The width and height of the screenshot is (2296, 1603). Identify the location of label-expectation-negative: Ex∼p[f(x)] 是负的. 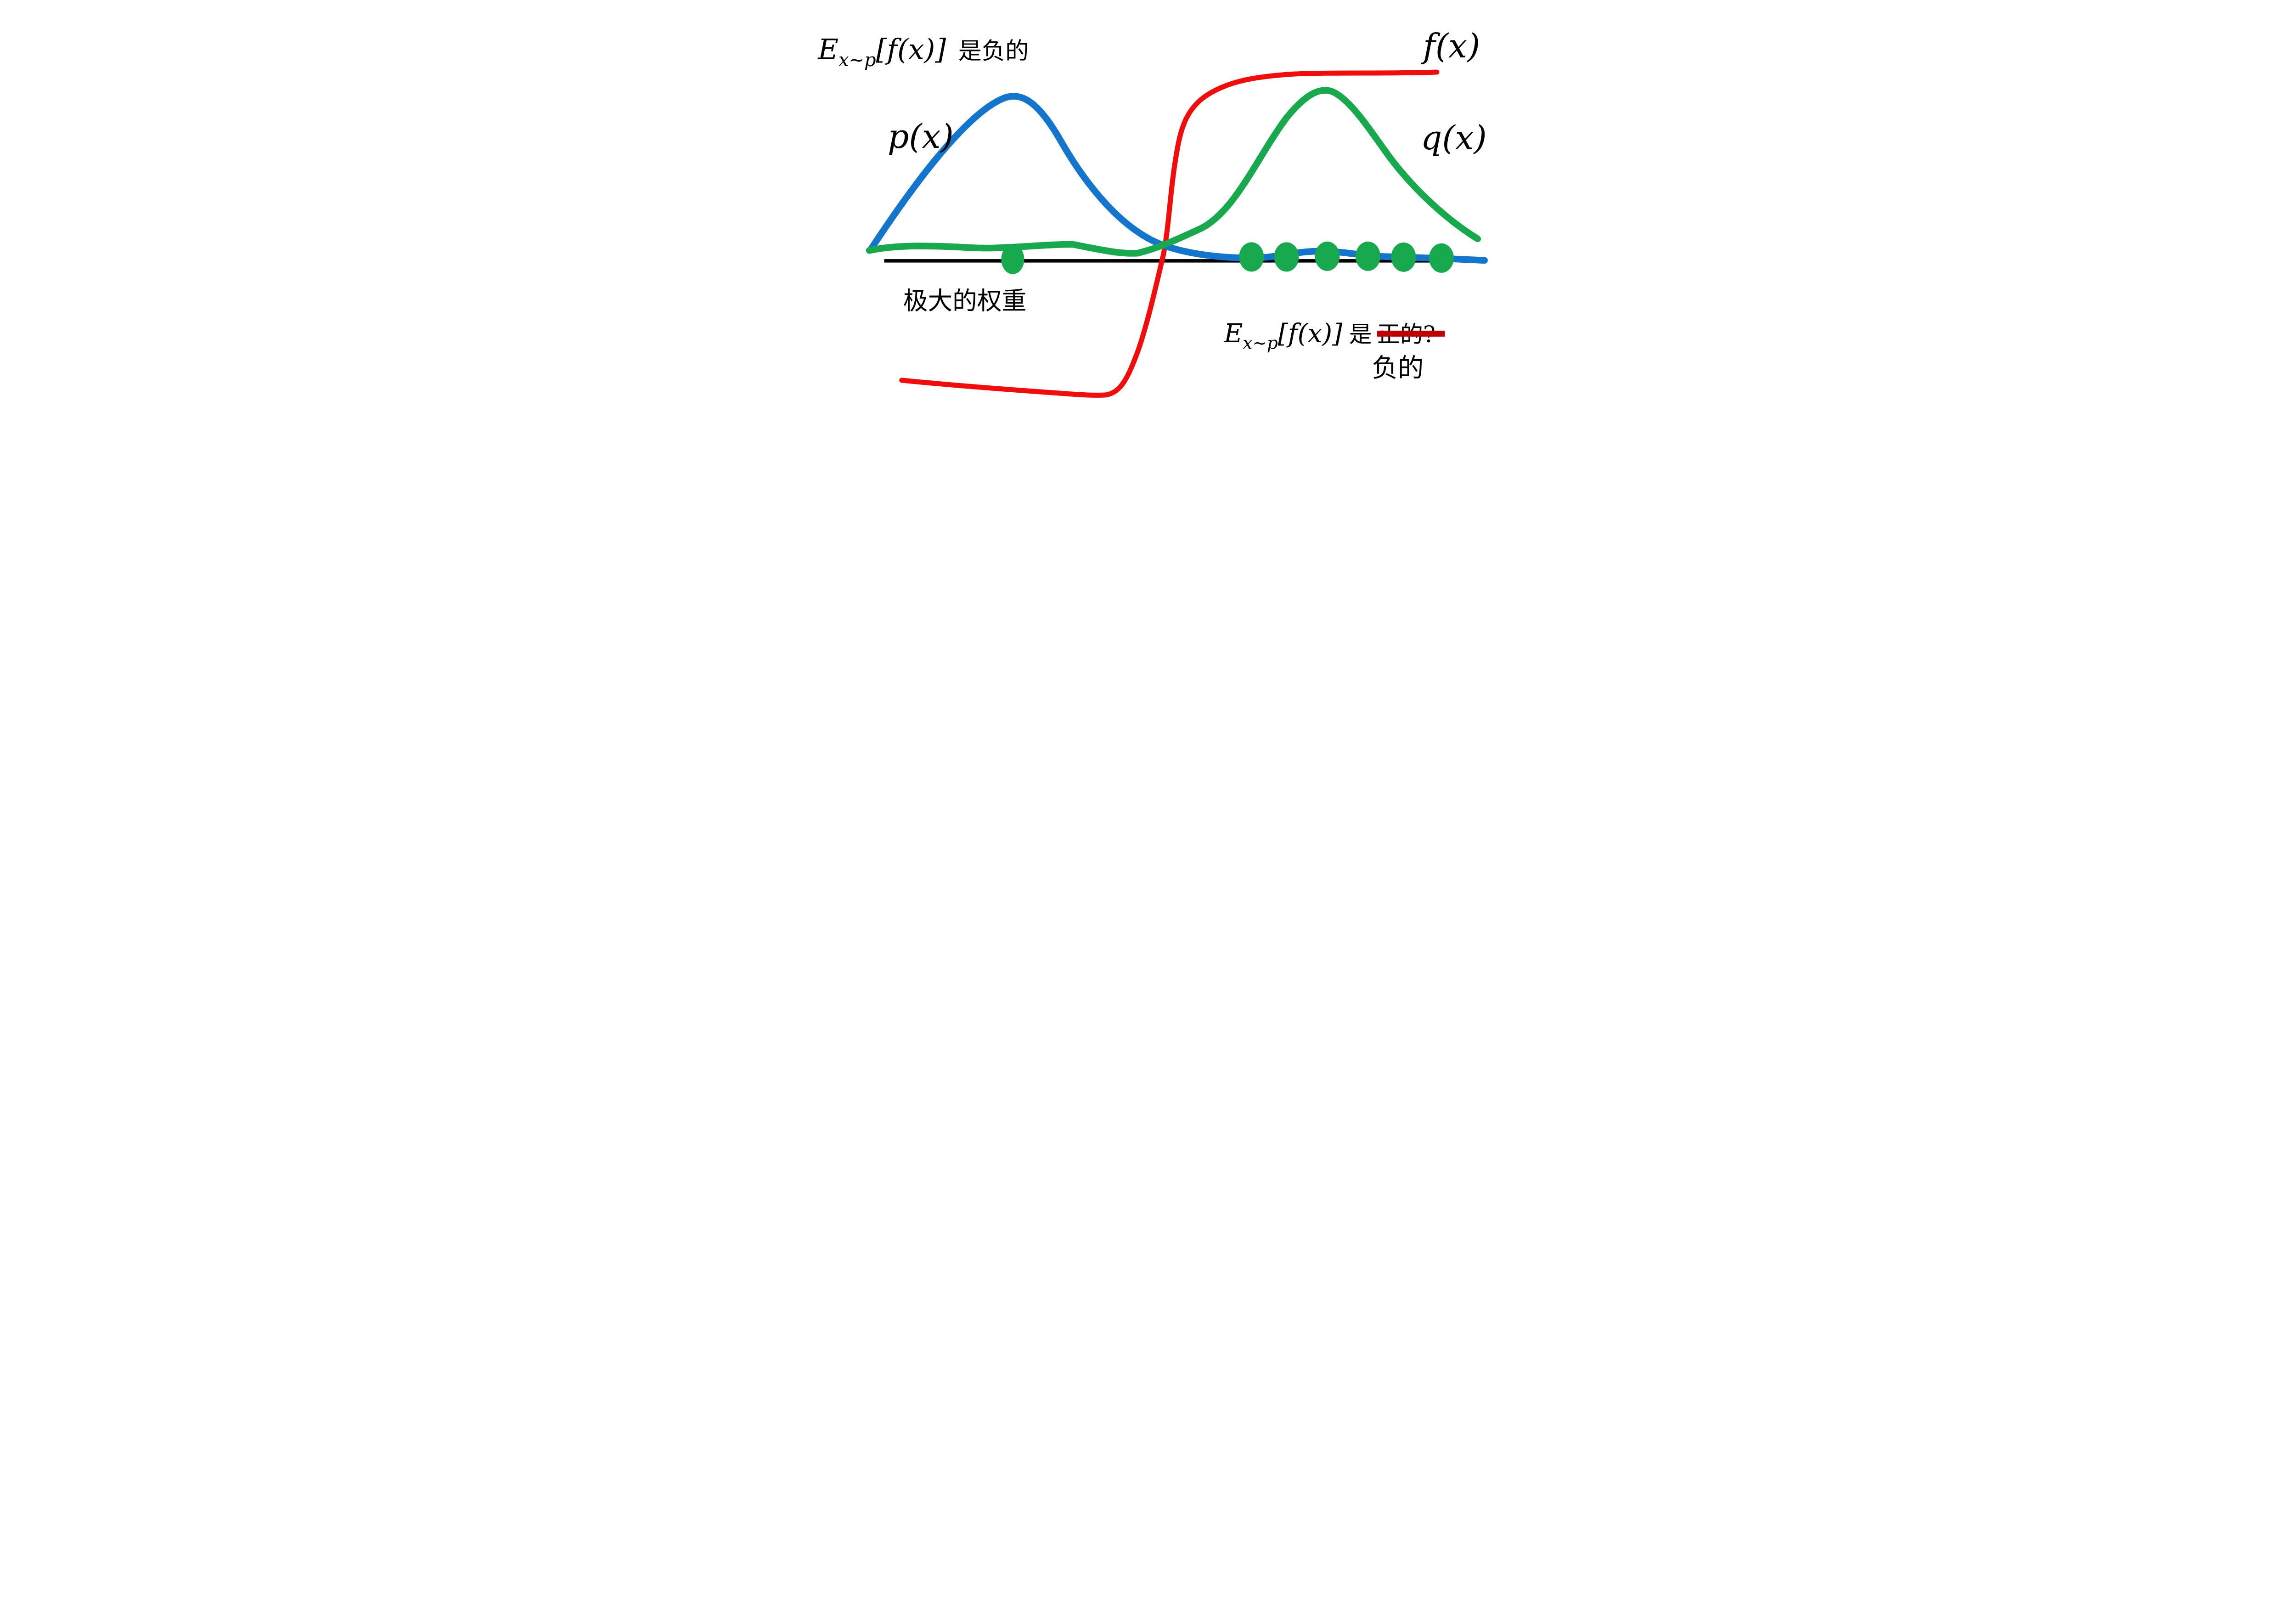
(923, 52).